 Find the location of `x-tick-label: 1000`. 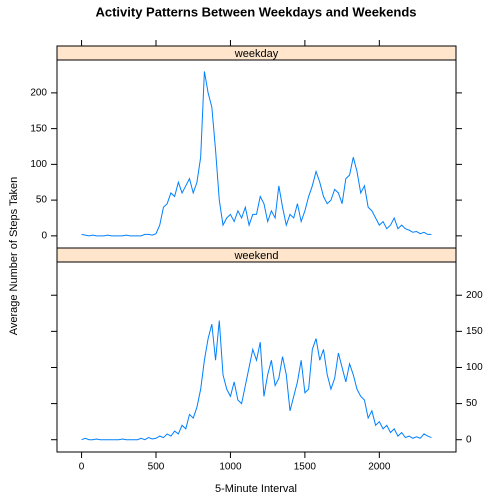

x-tick-label: 1000 is located at coordinates (230, 467).